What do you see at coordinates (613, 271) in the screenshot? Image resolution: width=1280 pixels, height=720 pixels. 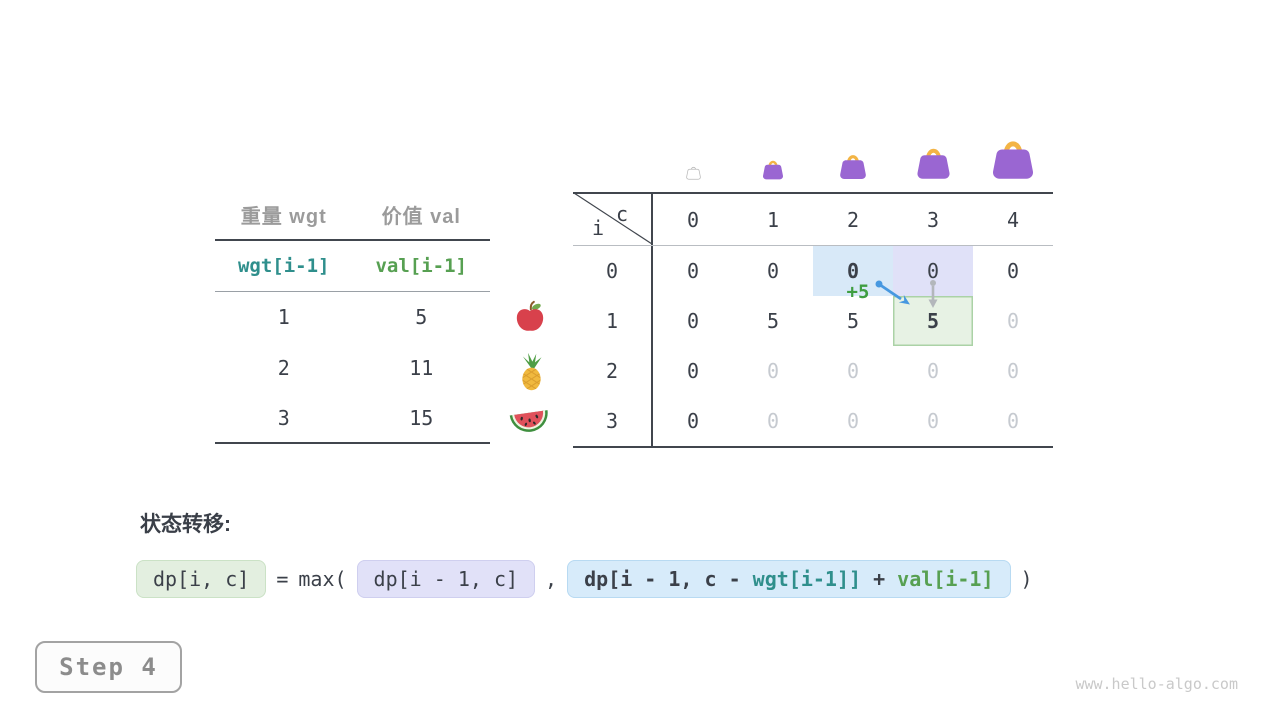 I see `dp-row-header: 0` at bounding box center [613, 271].